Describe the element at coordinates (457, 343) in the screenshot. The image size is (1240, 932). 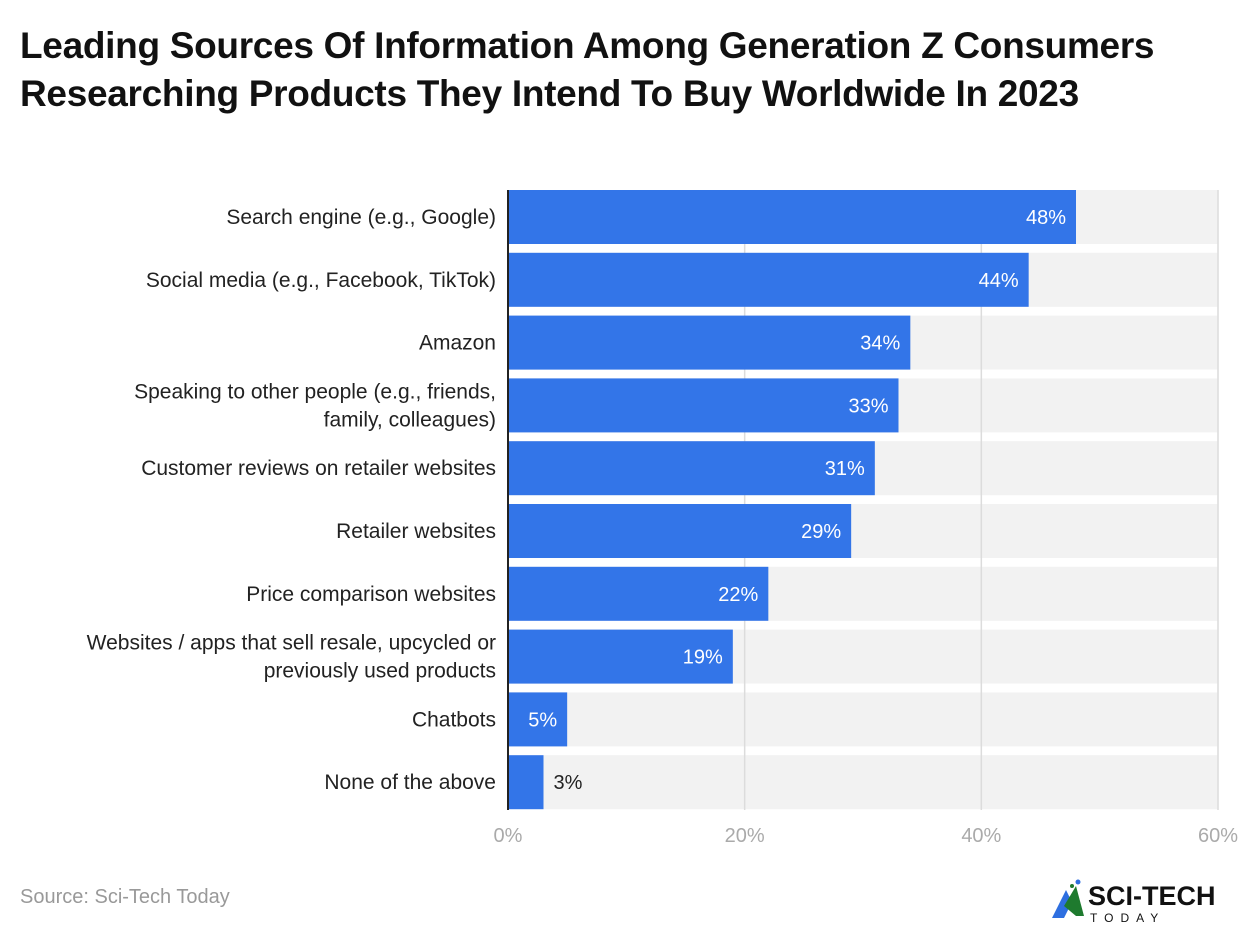
I see `category-label: Amazon` at that location.